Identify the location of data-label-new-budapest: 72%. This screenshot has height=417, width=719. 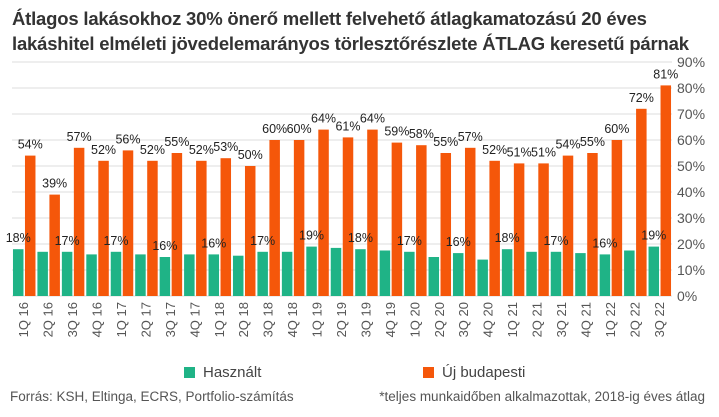
(641, 98).